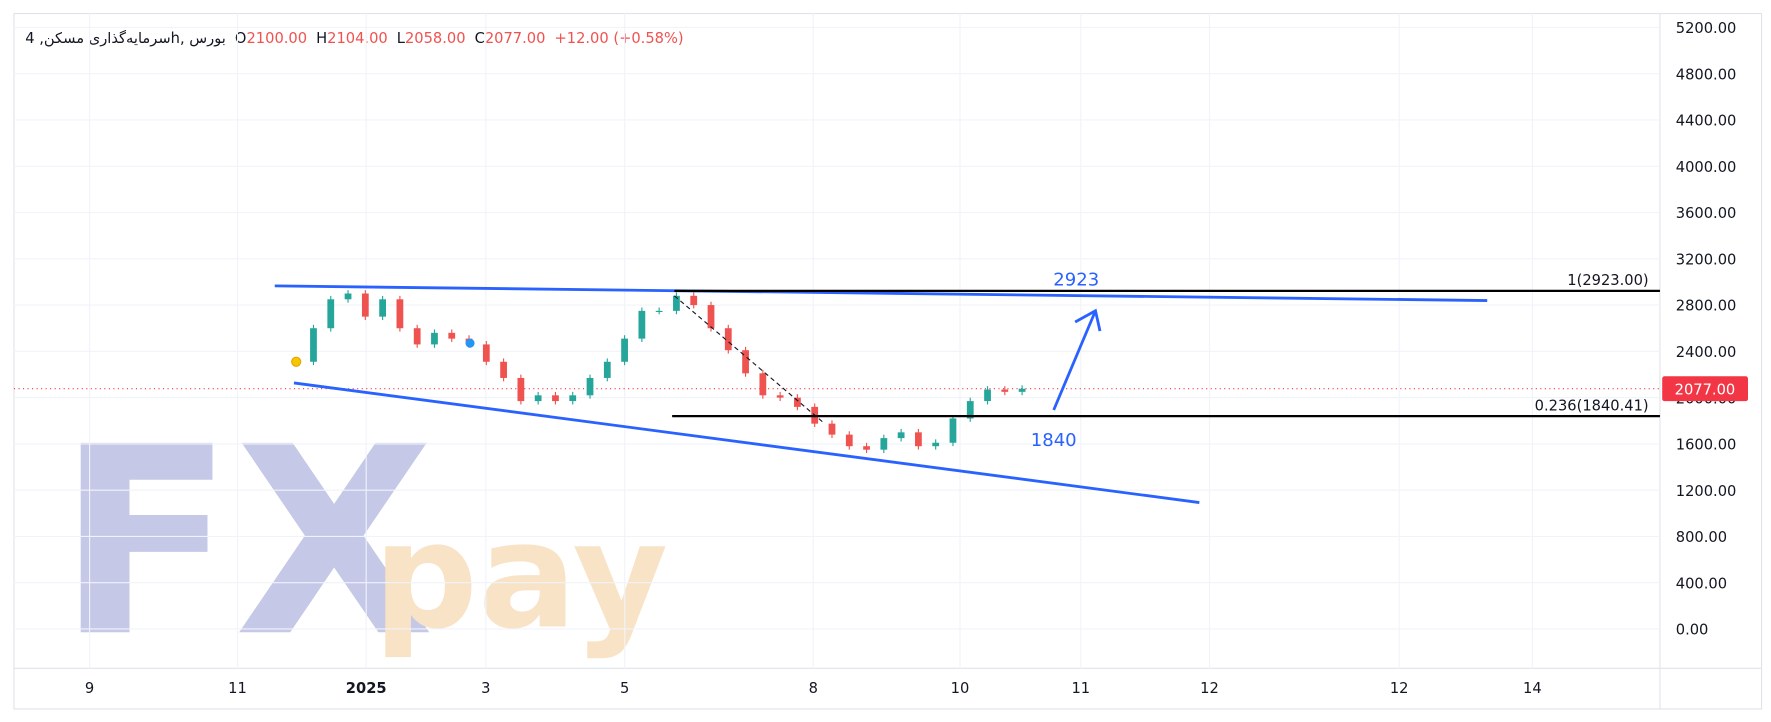 The height and width of the screenshot is (722, 1771). What do you see at coordinates (960, 688) in the screenshot?
I see `x-tick-label: 10` at bounding box center [960, 688].